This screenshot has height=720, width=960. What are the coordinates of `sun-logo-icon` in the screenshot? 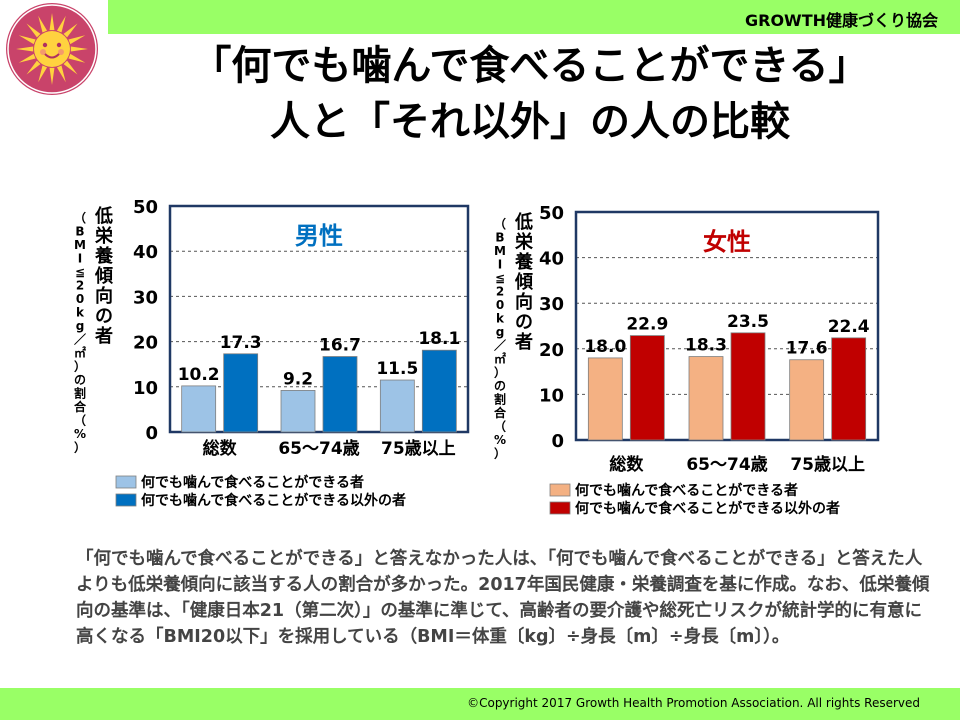 It's located at (54, 50).